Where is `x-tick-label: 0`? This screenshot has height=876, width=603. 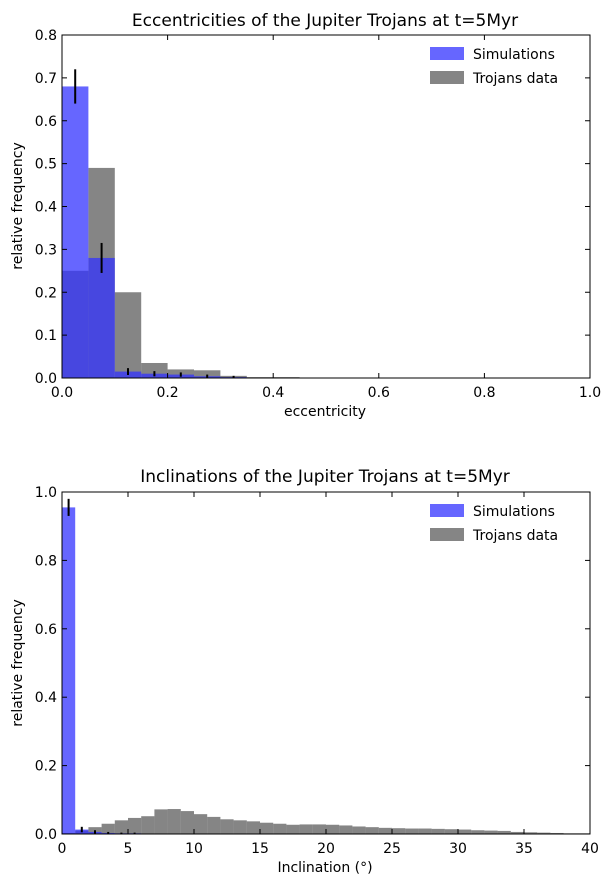
x-tick-label: 0 is located at coordinates (62, 849).